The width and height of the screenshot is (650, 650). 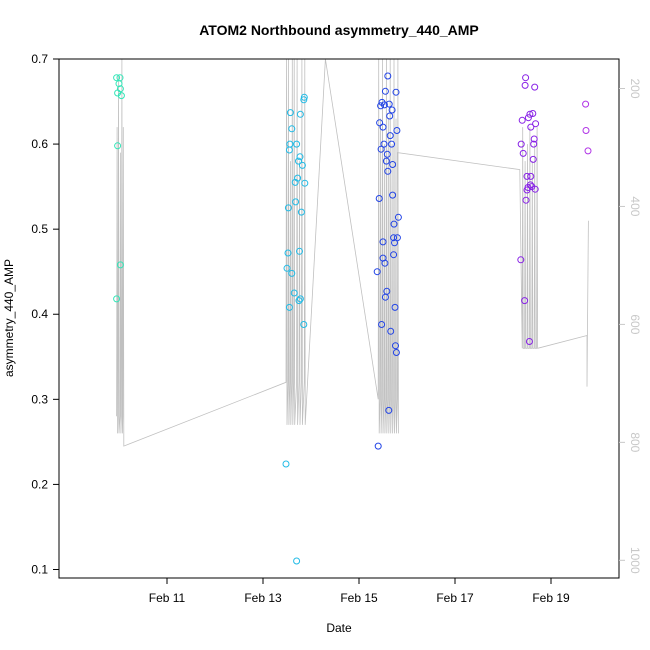 What do you see at coordinates (635, 442) in the screenshot?
I see `right-tick-label: 800` at bounding box center [635, 442].